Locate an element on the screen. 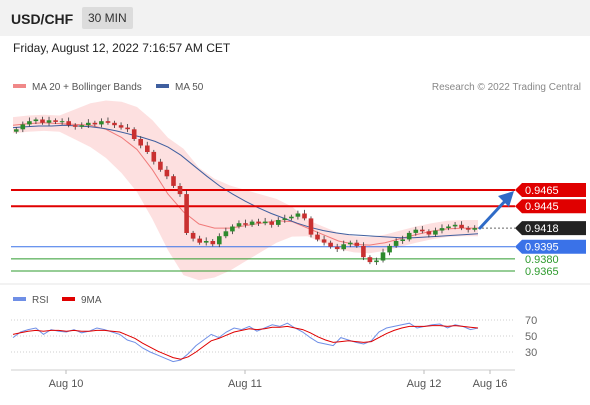 The width and height of the screenshot is (590, 405). rsi-line is located at coordinates (245, 342).